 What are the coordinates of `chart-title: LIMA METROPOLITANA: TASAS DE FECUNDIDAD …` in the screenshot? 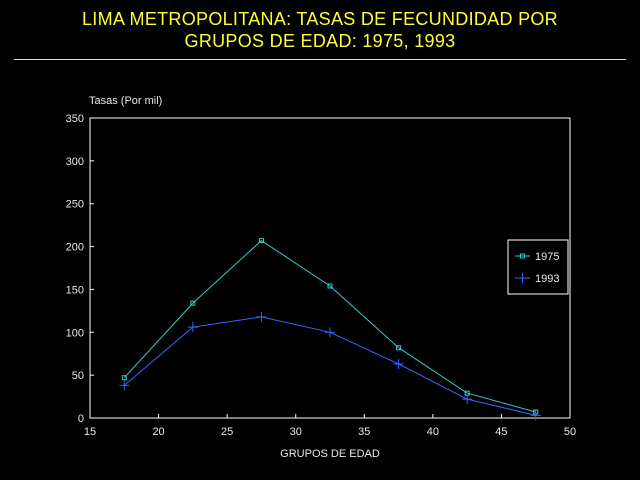 It's located at (320, 30).